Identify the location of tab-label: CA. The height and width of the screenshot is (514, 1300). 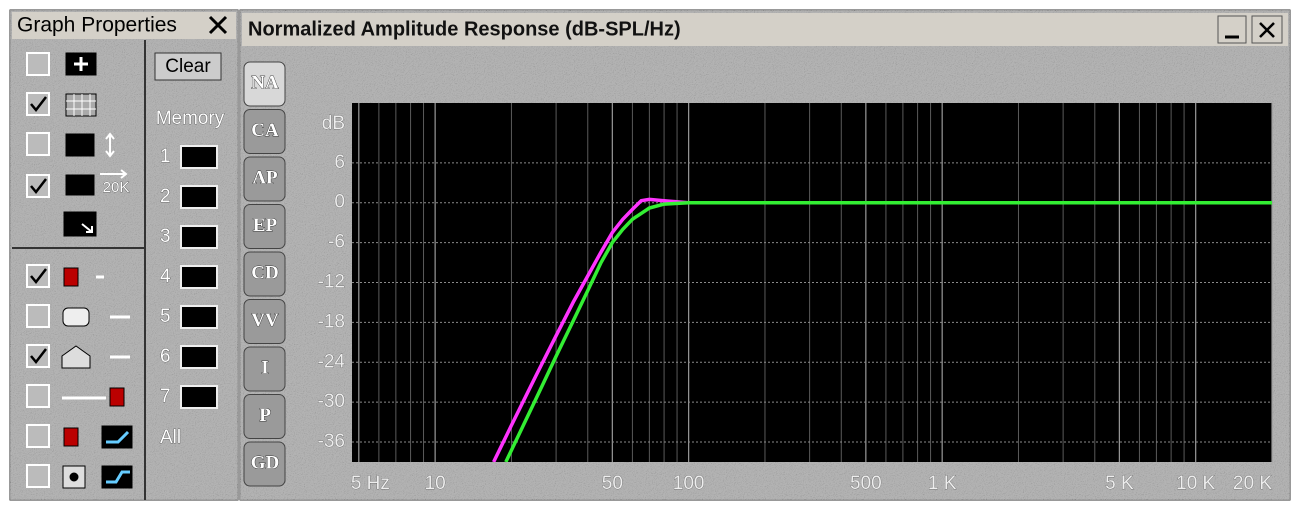
(265, 130).